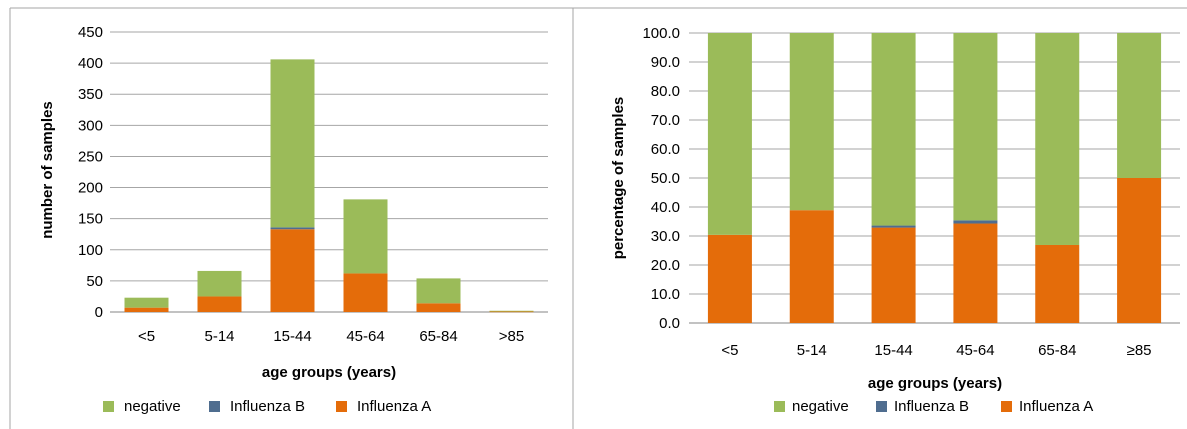  I want to click on x-tick-label: >85, so click(511, 336).